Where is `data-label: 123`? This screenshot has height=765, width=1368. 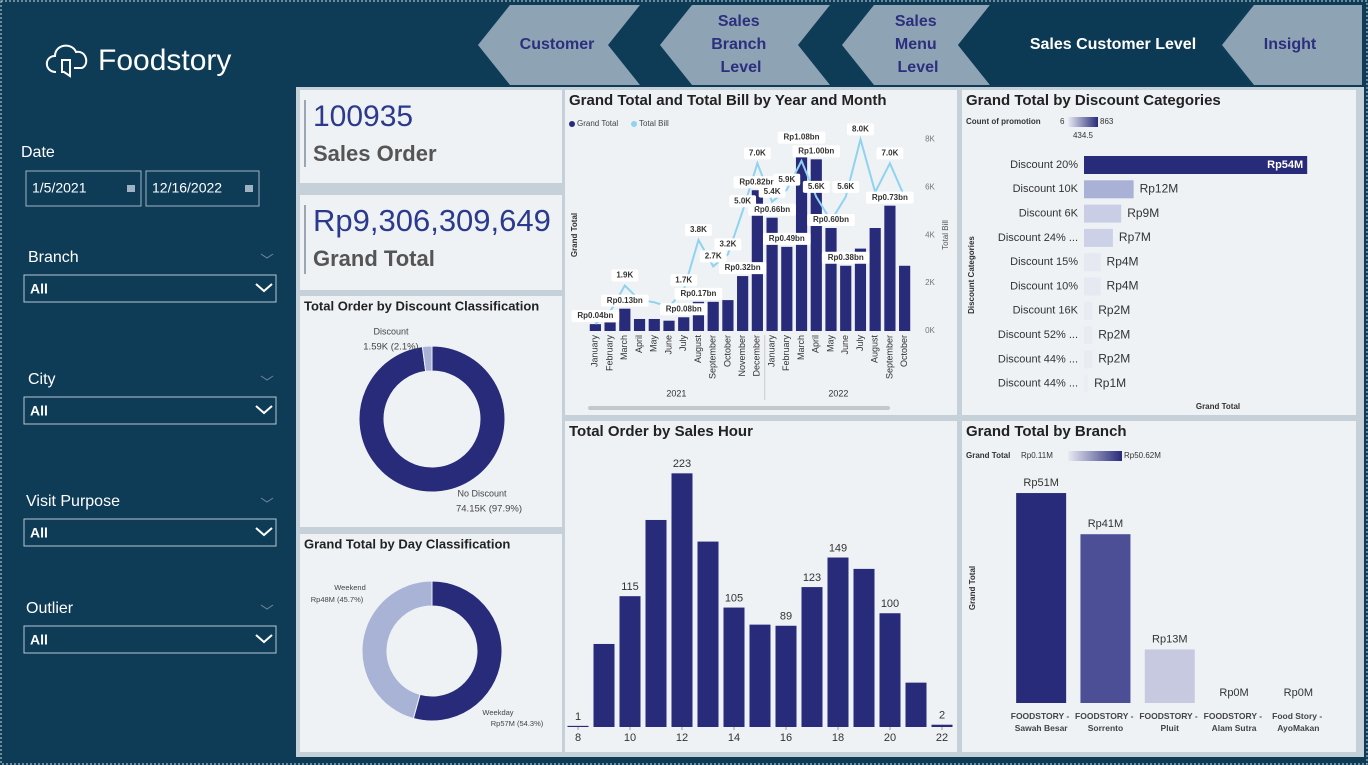 data-label: 123 is located at coordinates (812, 578).